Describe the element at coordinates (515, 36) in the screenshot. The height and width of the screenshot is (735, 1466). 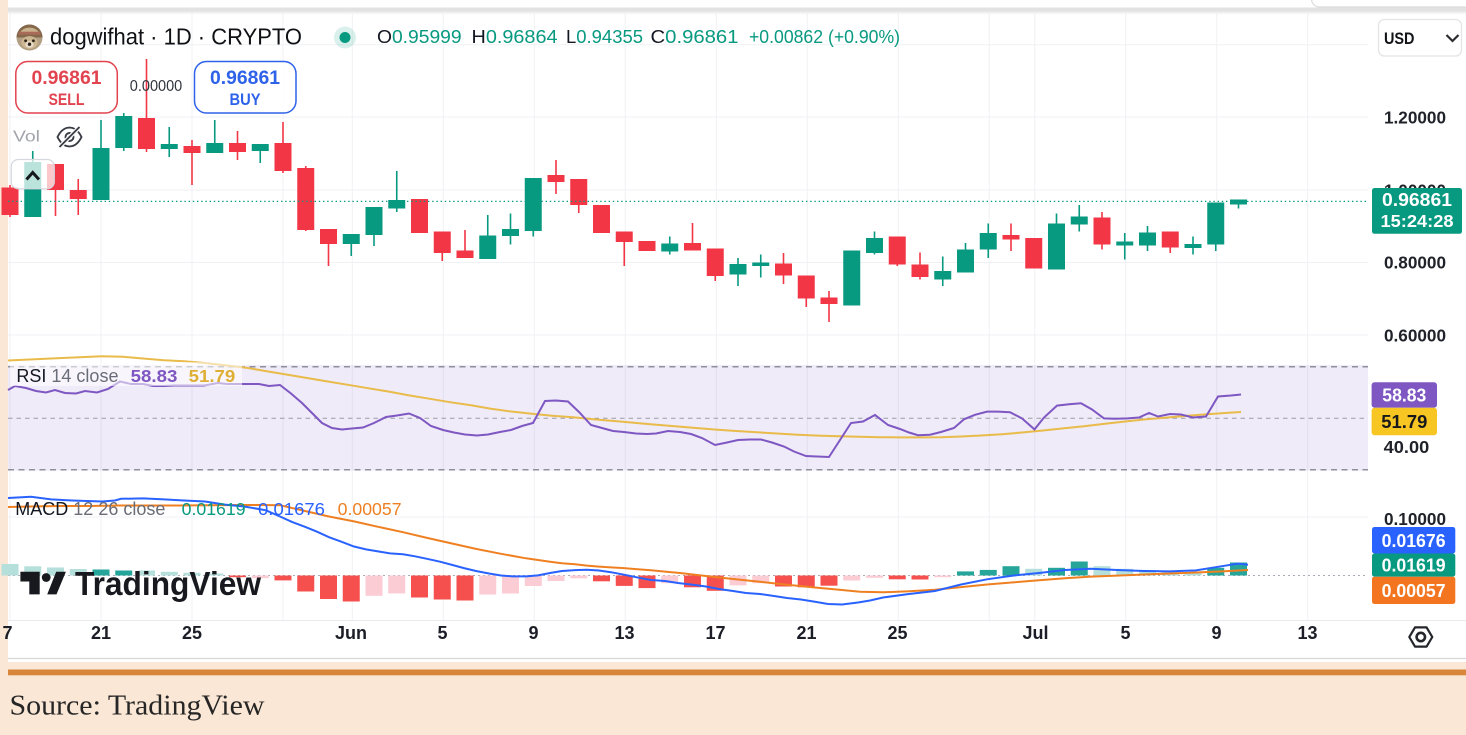
I see `svg-text: H0.96864` at that location.